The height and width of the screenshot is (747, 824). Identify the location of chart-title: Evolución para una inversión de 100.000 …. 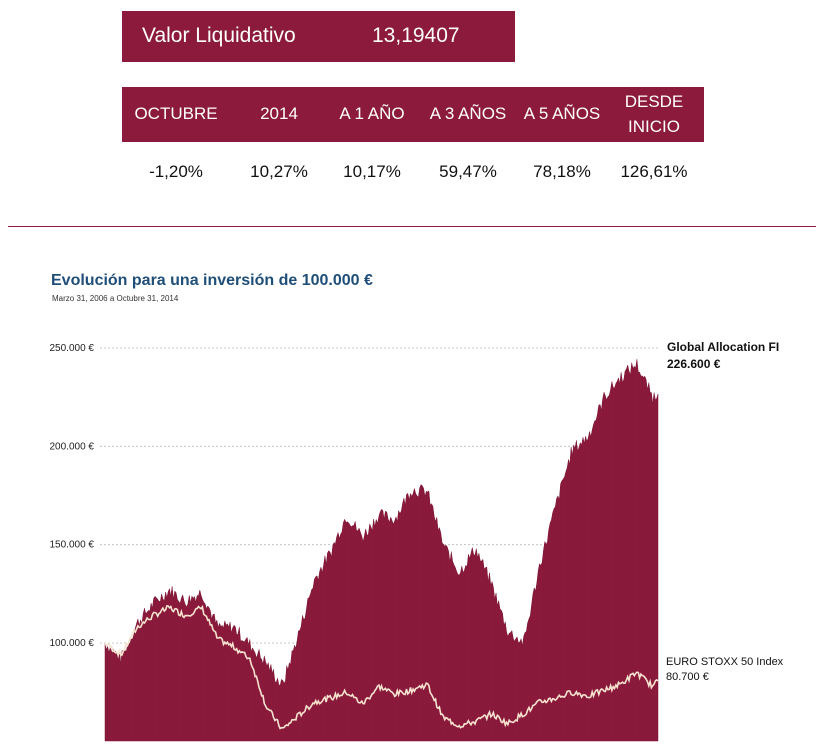
(212, 280).